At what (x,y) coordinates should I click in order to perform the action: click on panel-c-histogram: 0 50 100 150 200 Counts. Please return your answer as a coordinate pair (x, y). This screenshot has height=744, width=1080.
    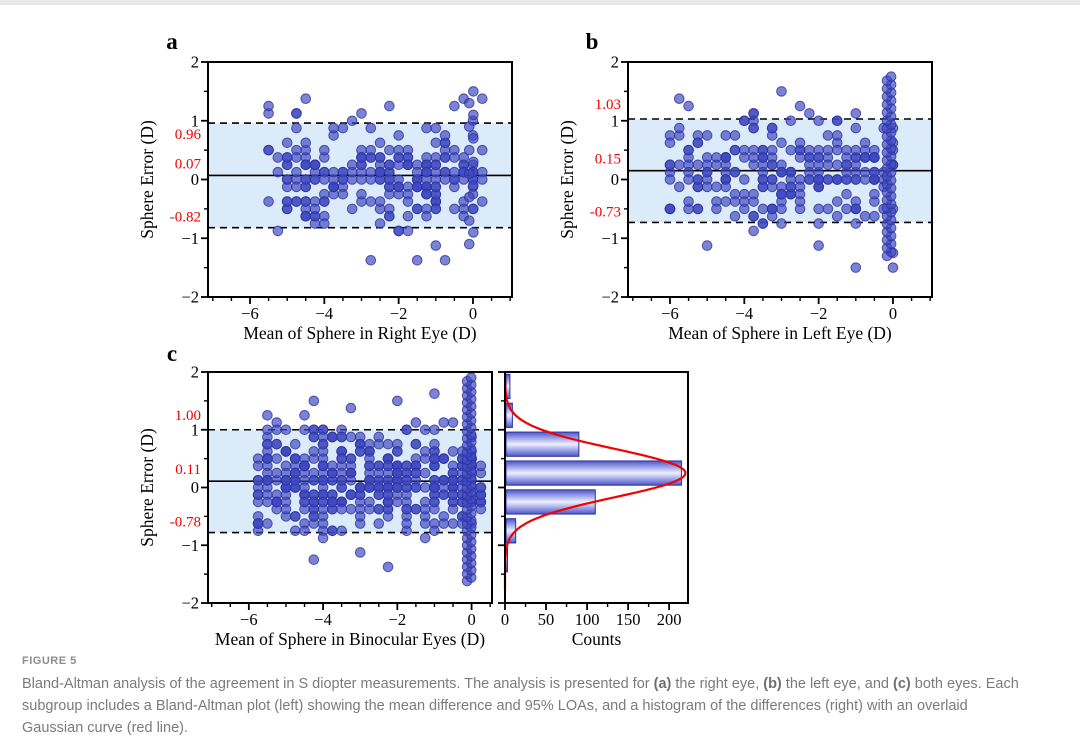
    Looking at the image, I should click on (593, 510).